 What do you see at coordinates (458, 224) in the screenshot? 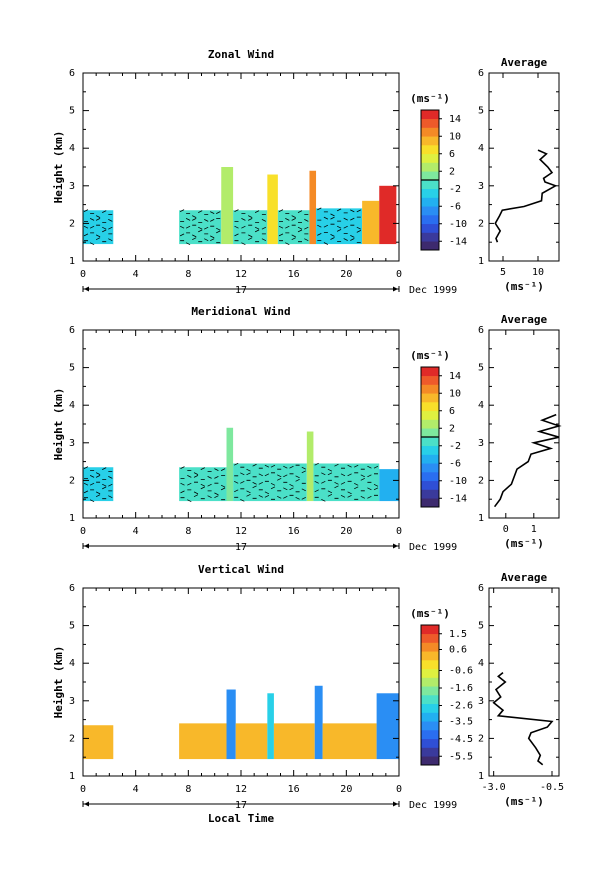
I see `colorbar-tick-label: -10` at bounding box center [458, 224].